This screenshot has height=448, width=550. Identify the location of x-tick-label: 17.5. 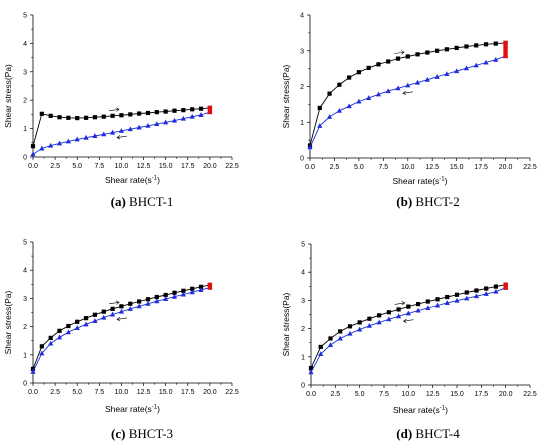
(481, 167).